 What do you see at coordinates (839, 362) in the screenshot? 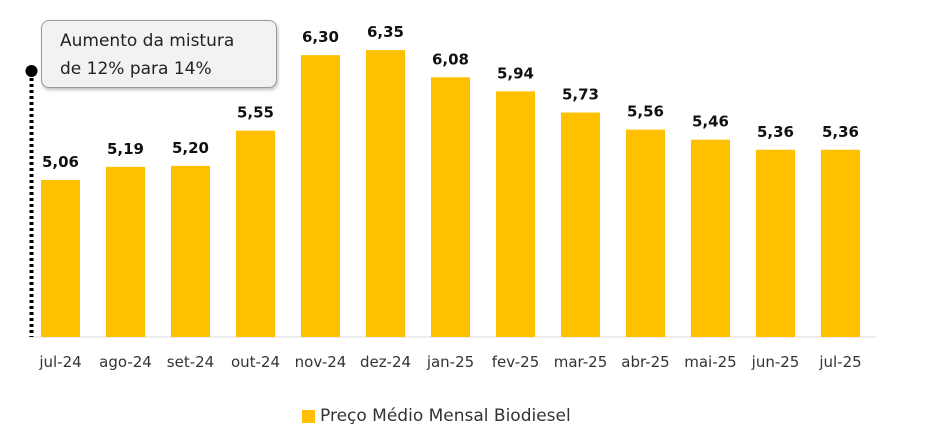
I see `x-tick-label-jul-25: jul-25` at bounding box center [839, 362].